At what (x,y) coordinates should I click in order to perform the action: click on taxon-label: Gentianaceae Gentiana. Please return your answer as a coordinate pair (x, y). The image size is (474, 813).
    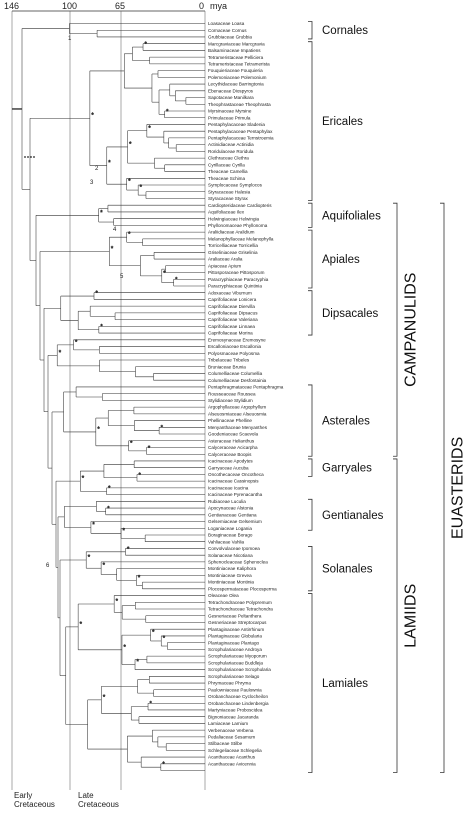
    Looking at the image, I should click on (232, 514).